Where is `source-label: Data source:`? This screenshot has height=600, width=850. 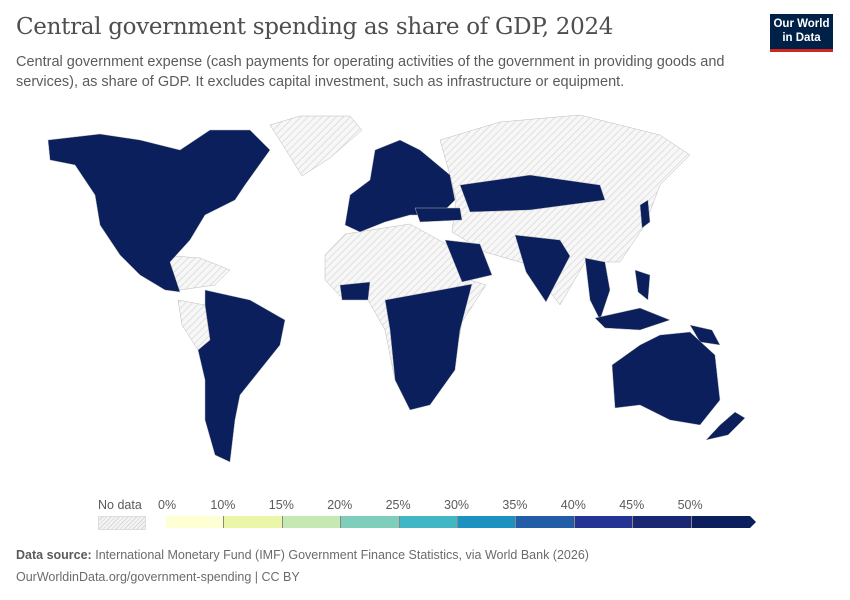
source-label: Data source: is located at coordinates (54, 555).